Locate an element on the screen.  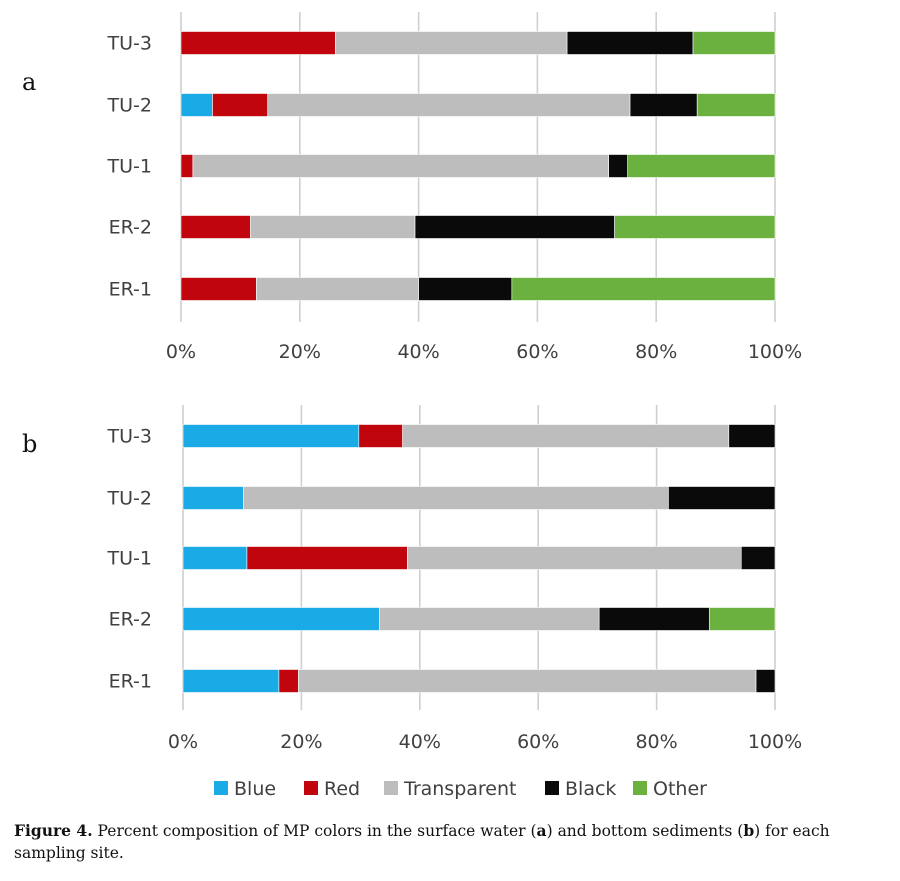
legend-item-blue: Blue is located at coordinates (245, 789).